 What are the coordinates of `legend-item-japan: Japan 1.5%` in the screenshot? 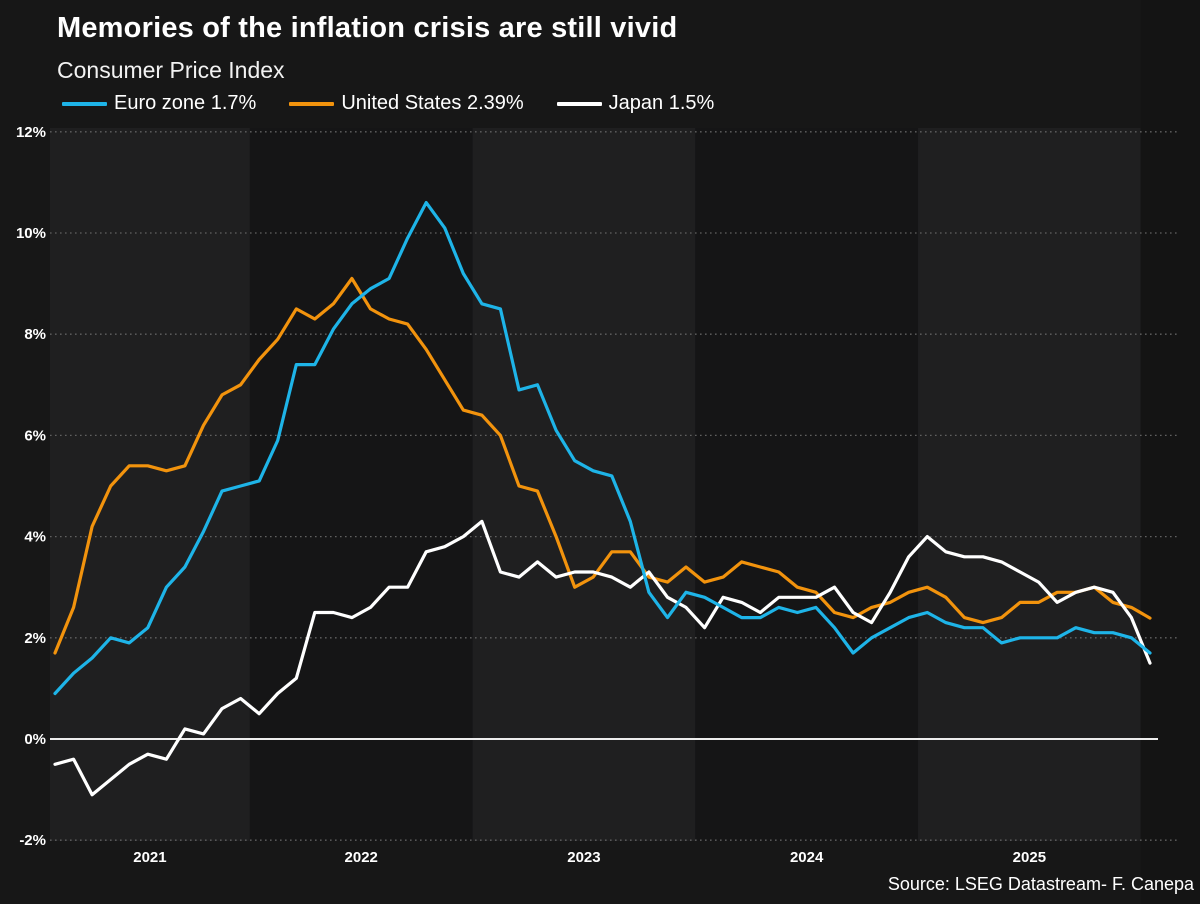 It's located at (635, 103).